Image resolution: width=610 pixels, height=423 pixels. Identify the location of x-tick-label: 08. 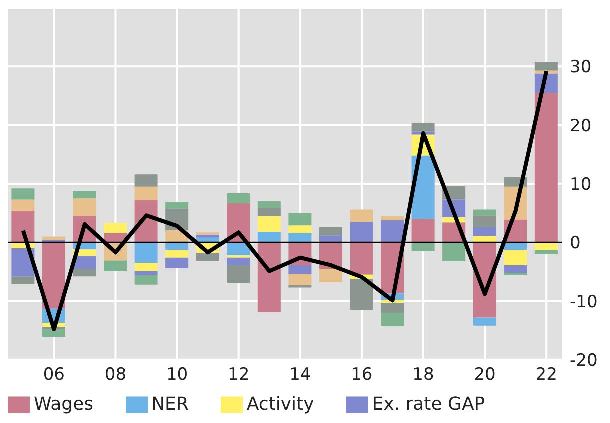
(115, 374).